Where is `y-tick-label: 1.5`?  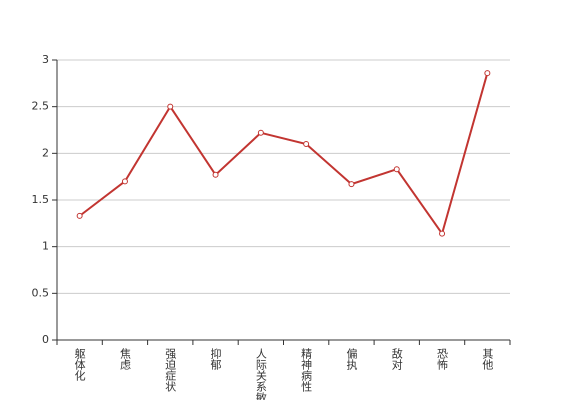 y-tick-label: 1.5 is located at coordinates (41, 199).